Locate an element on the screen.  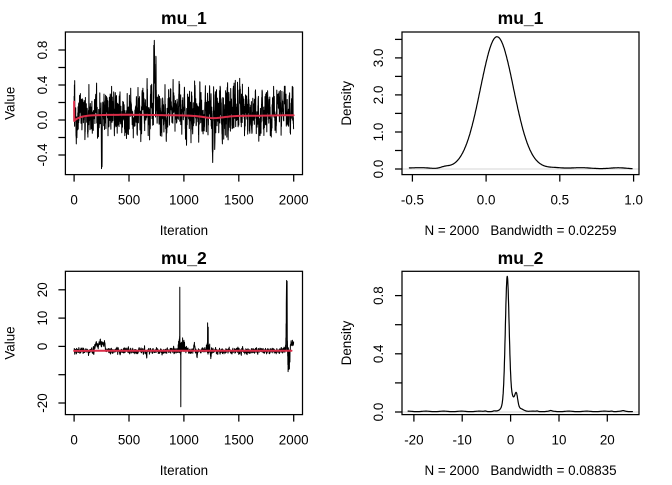
svg-text: -0.4 is located at coordinates (42, 155).